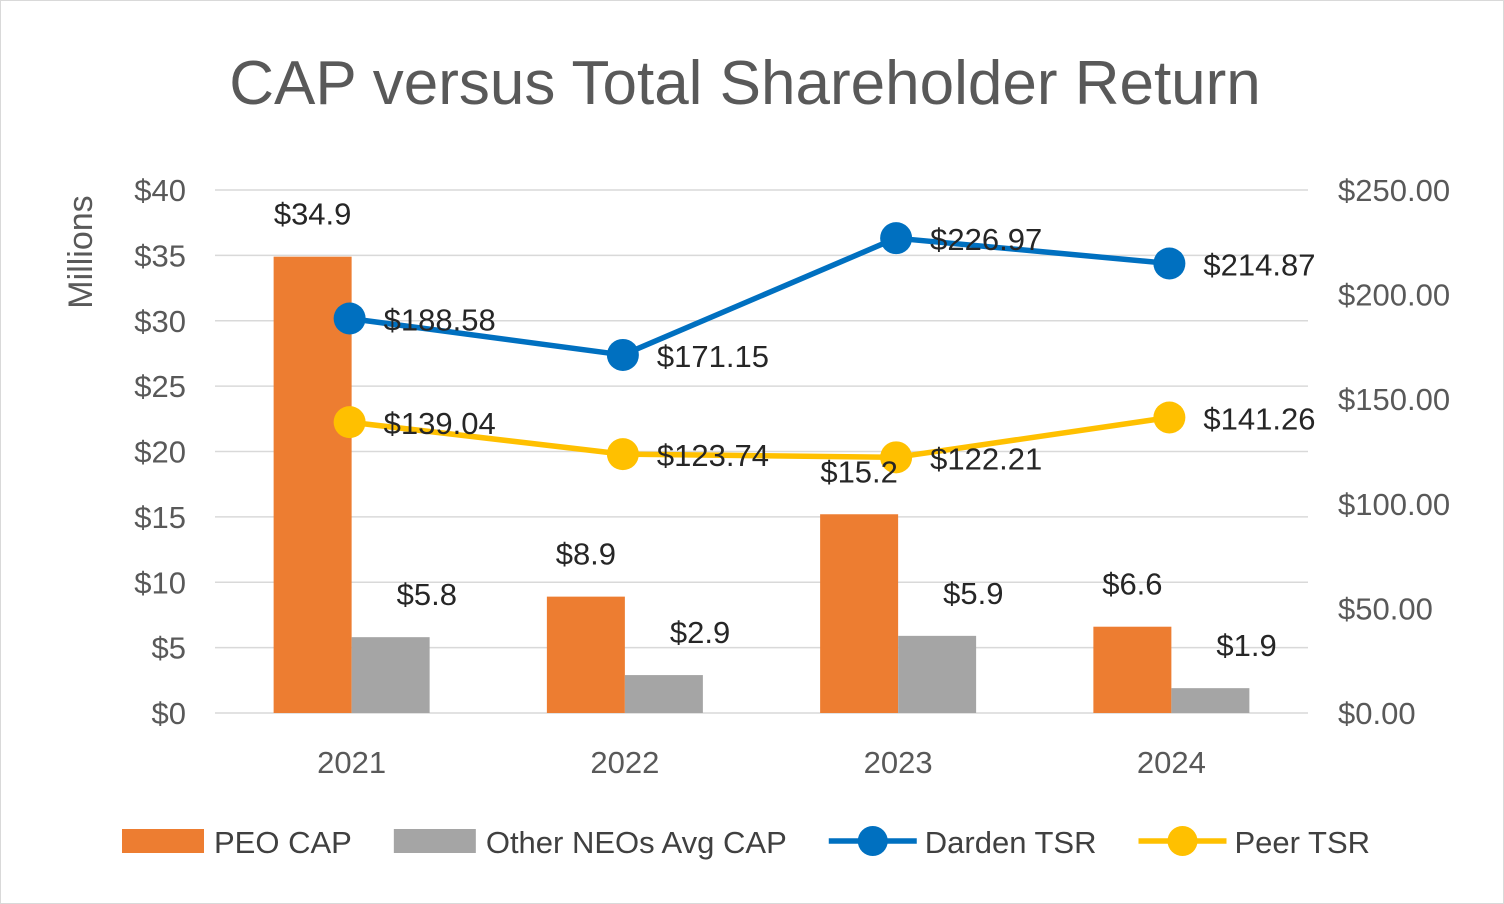 This screenshot has width=1504, height=904. What do you see at coordinates (859, 471) in the screenshot?
I see `data-label: $15.2` at bounding box center [859, 471].